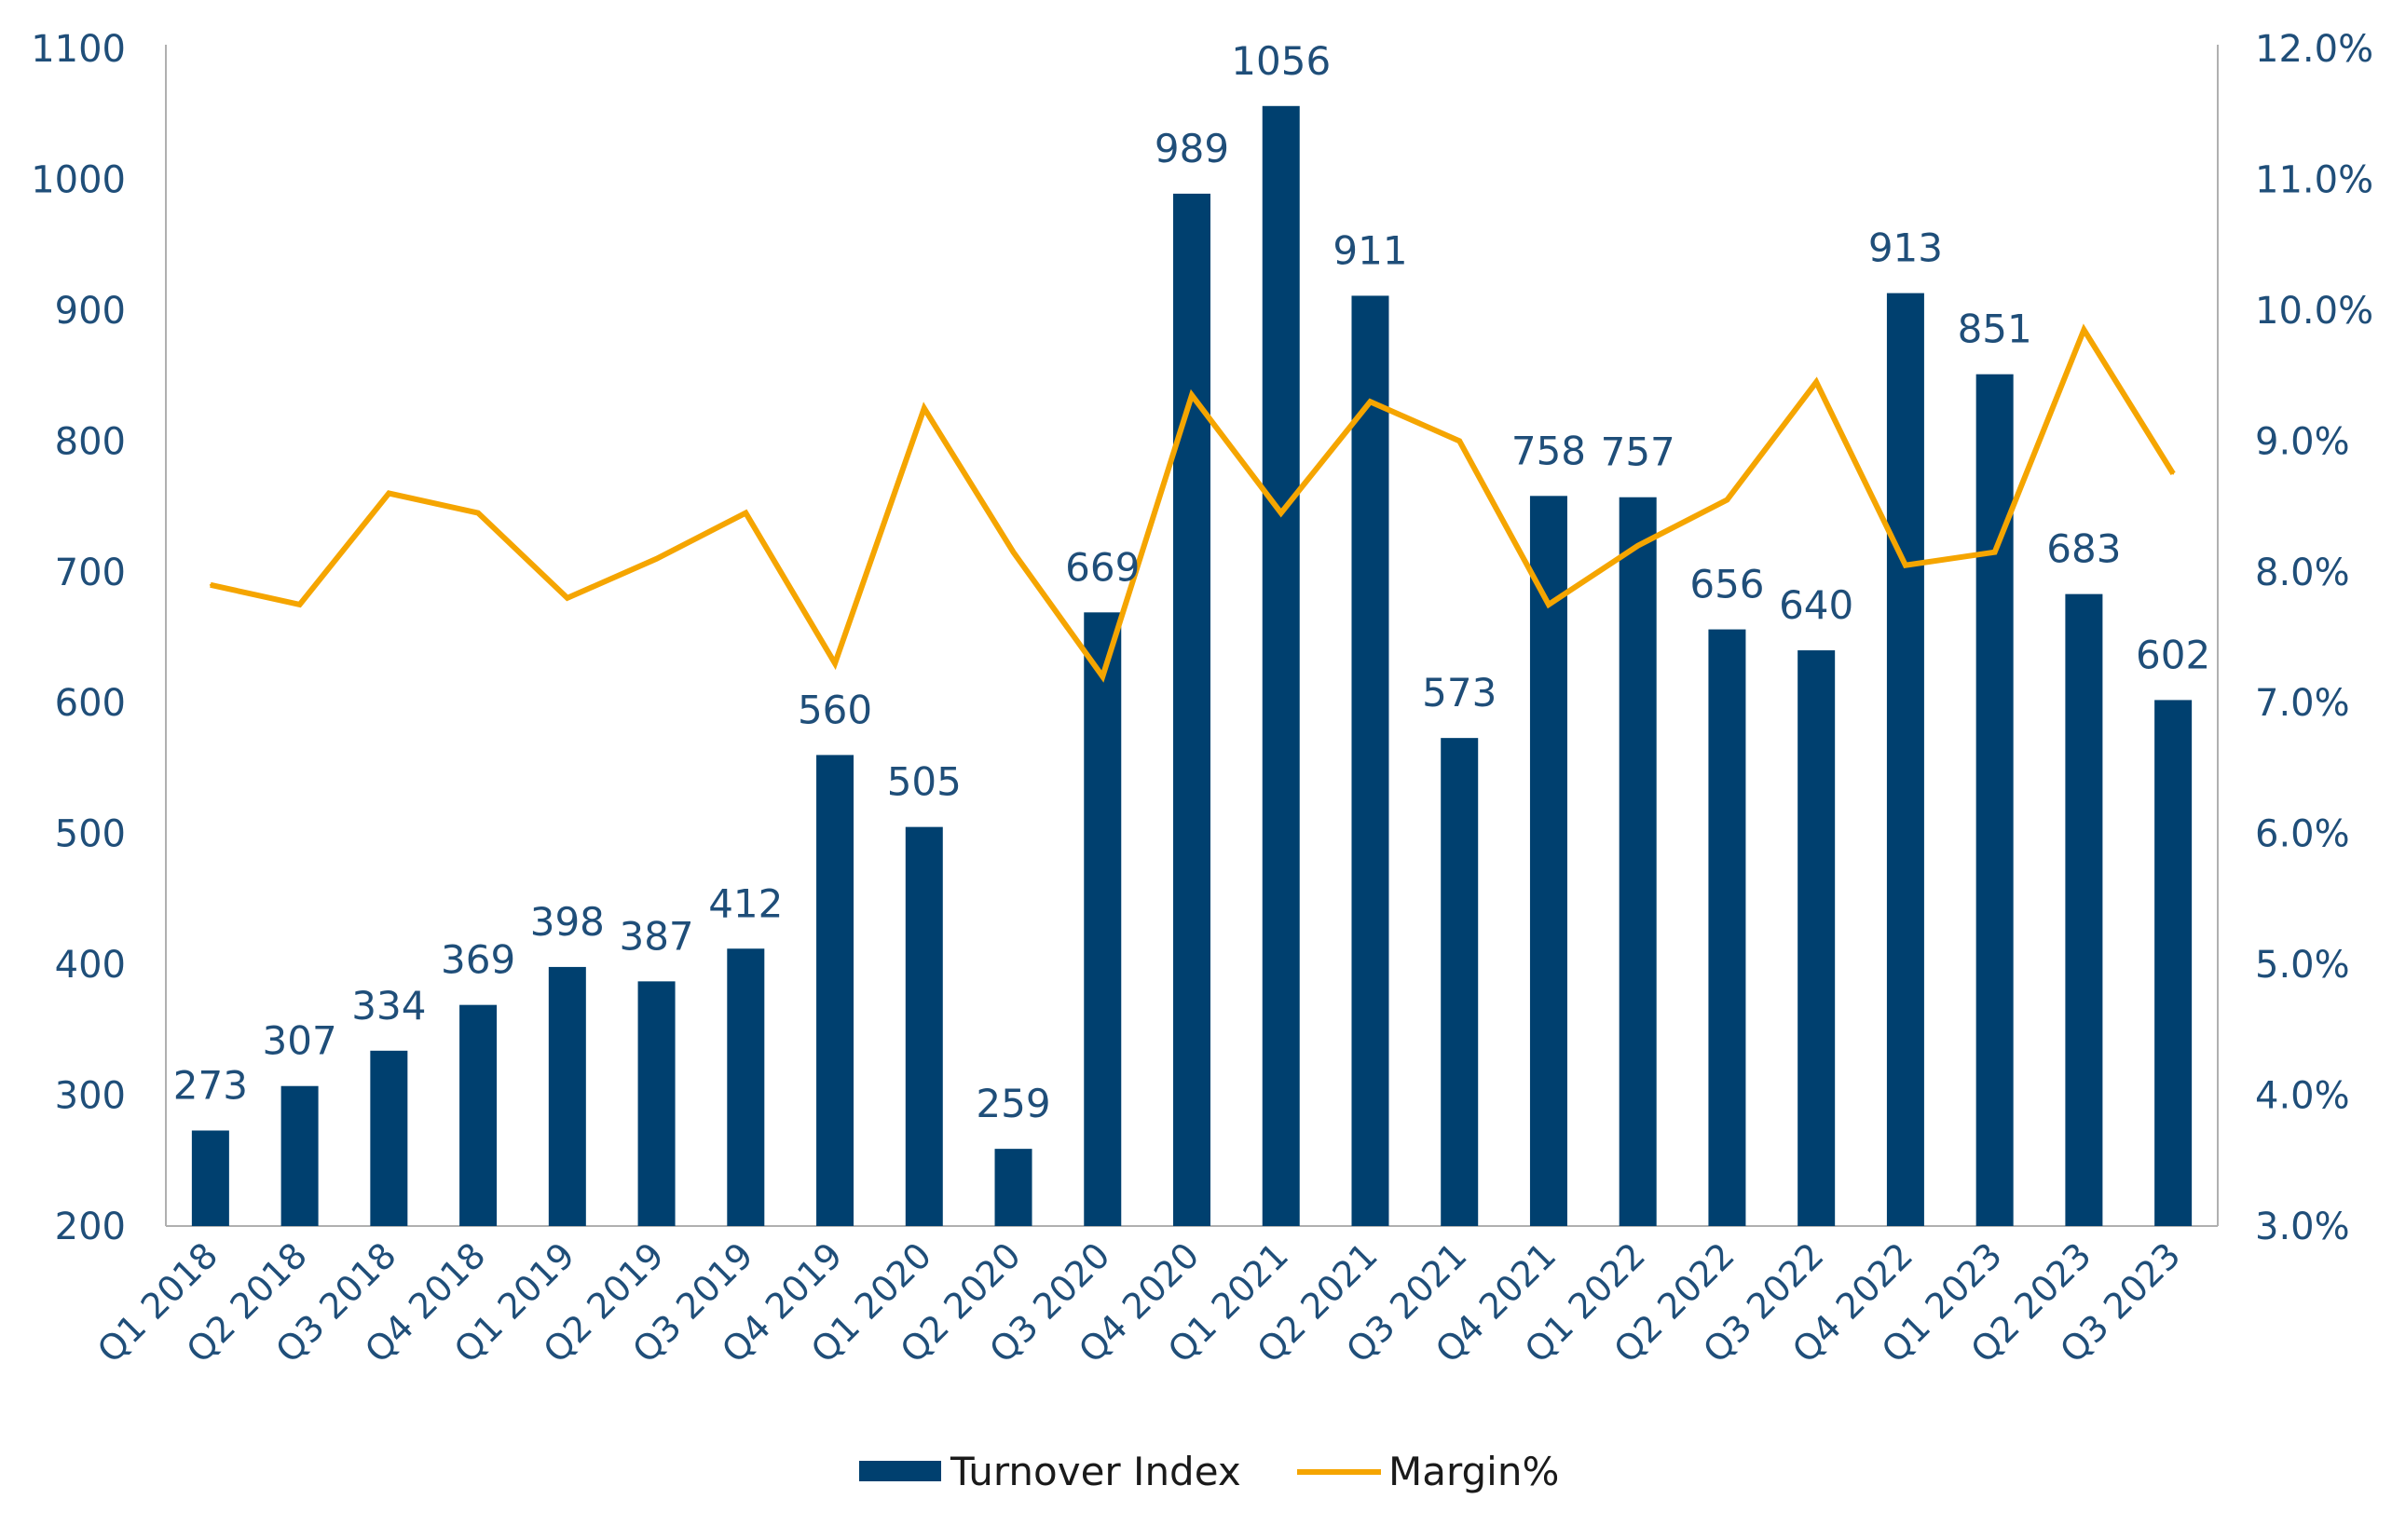 The image size is (2392, 1540). What do you see at coordinates (1370, 250) in the screenshot?
I see `bar-data-label: 911` at bounding box center [1370, 250].